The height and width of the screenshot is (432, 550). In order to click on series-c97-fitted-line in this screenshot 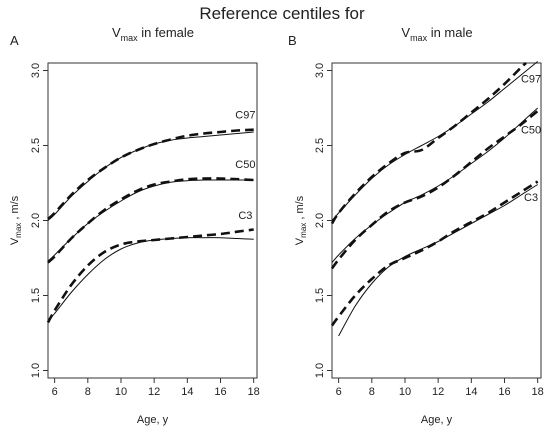, I will do `click(435, 141)`.